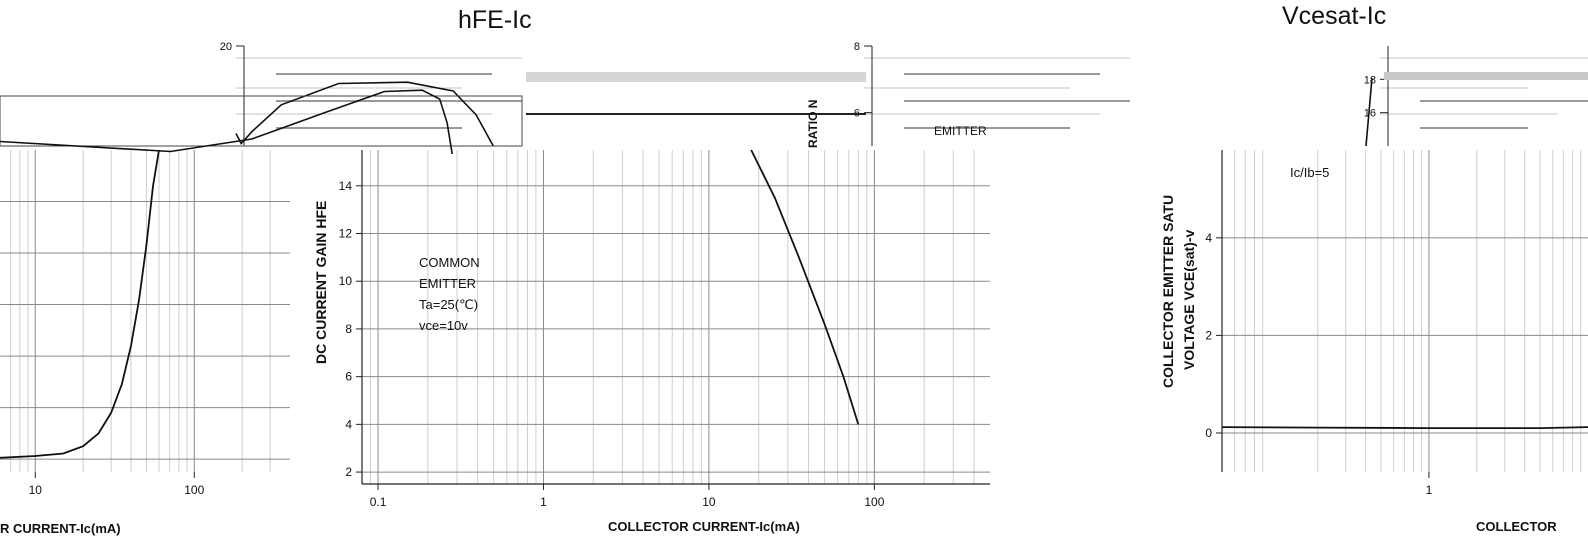  Describe the element at coordinates (828, 93) in the screenshot. I see `strip-plot-middle: 68` at that location.